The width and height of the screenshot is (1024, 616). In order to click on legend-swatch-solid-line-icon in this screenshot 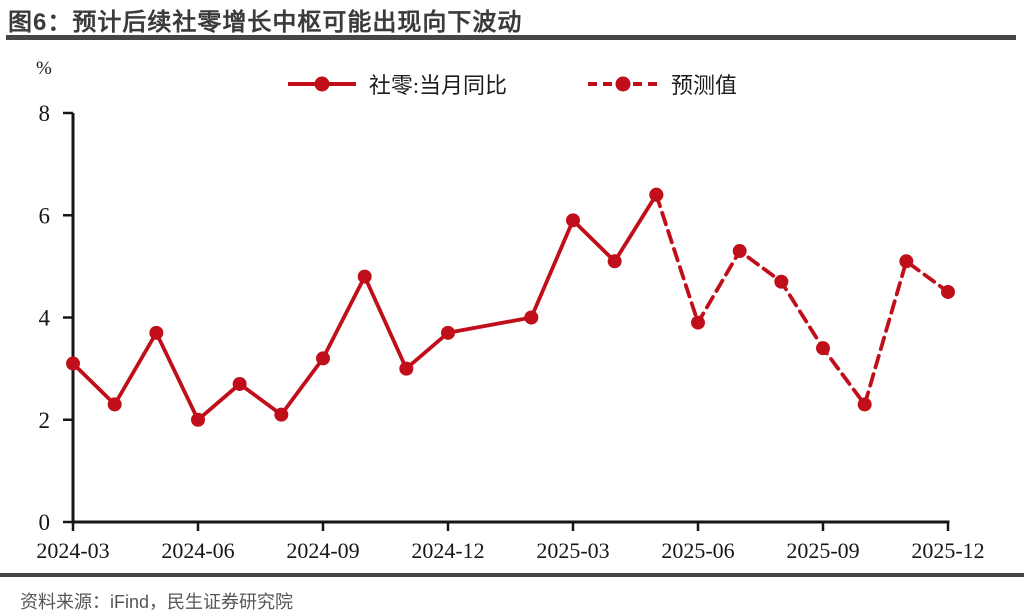, I will do `click(321, 84)`.